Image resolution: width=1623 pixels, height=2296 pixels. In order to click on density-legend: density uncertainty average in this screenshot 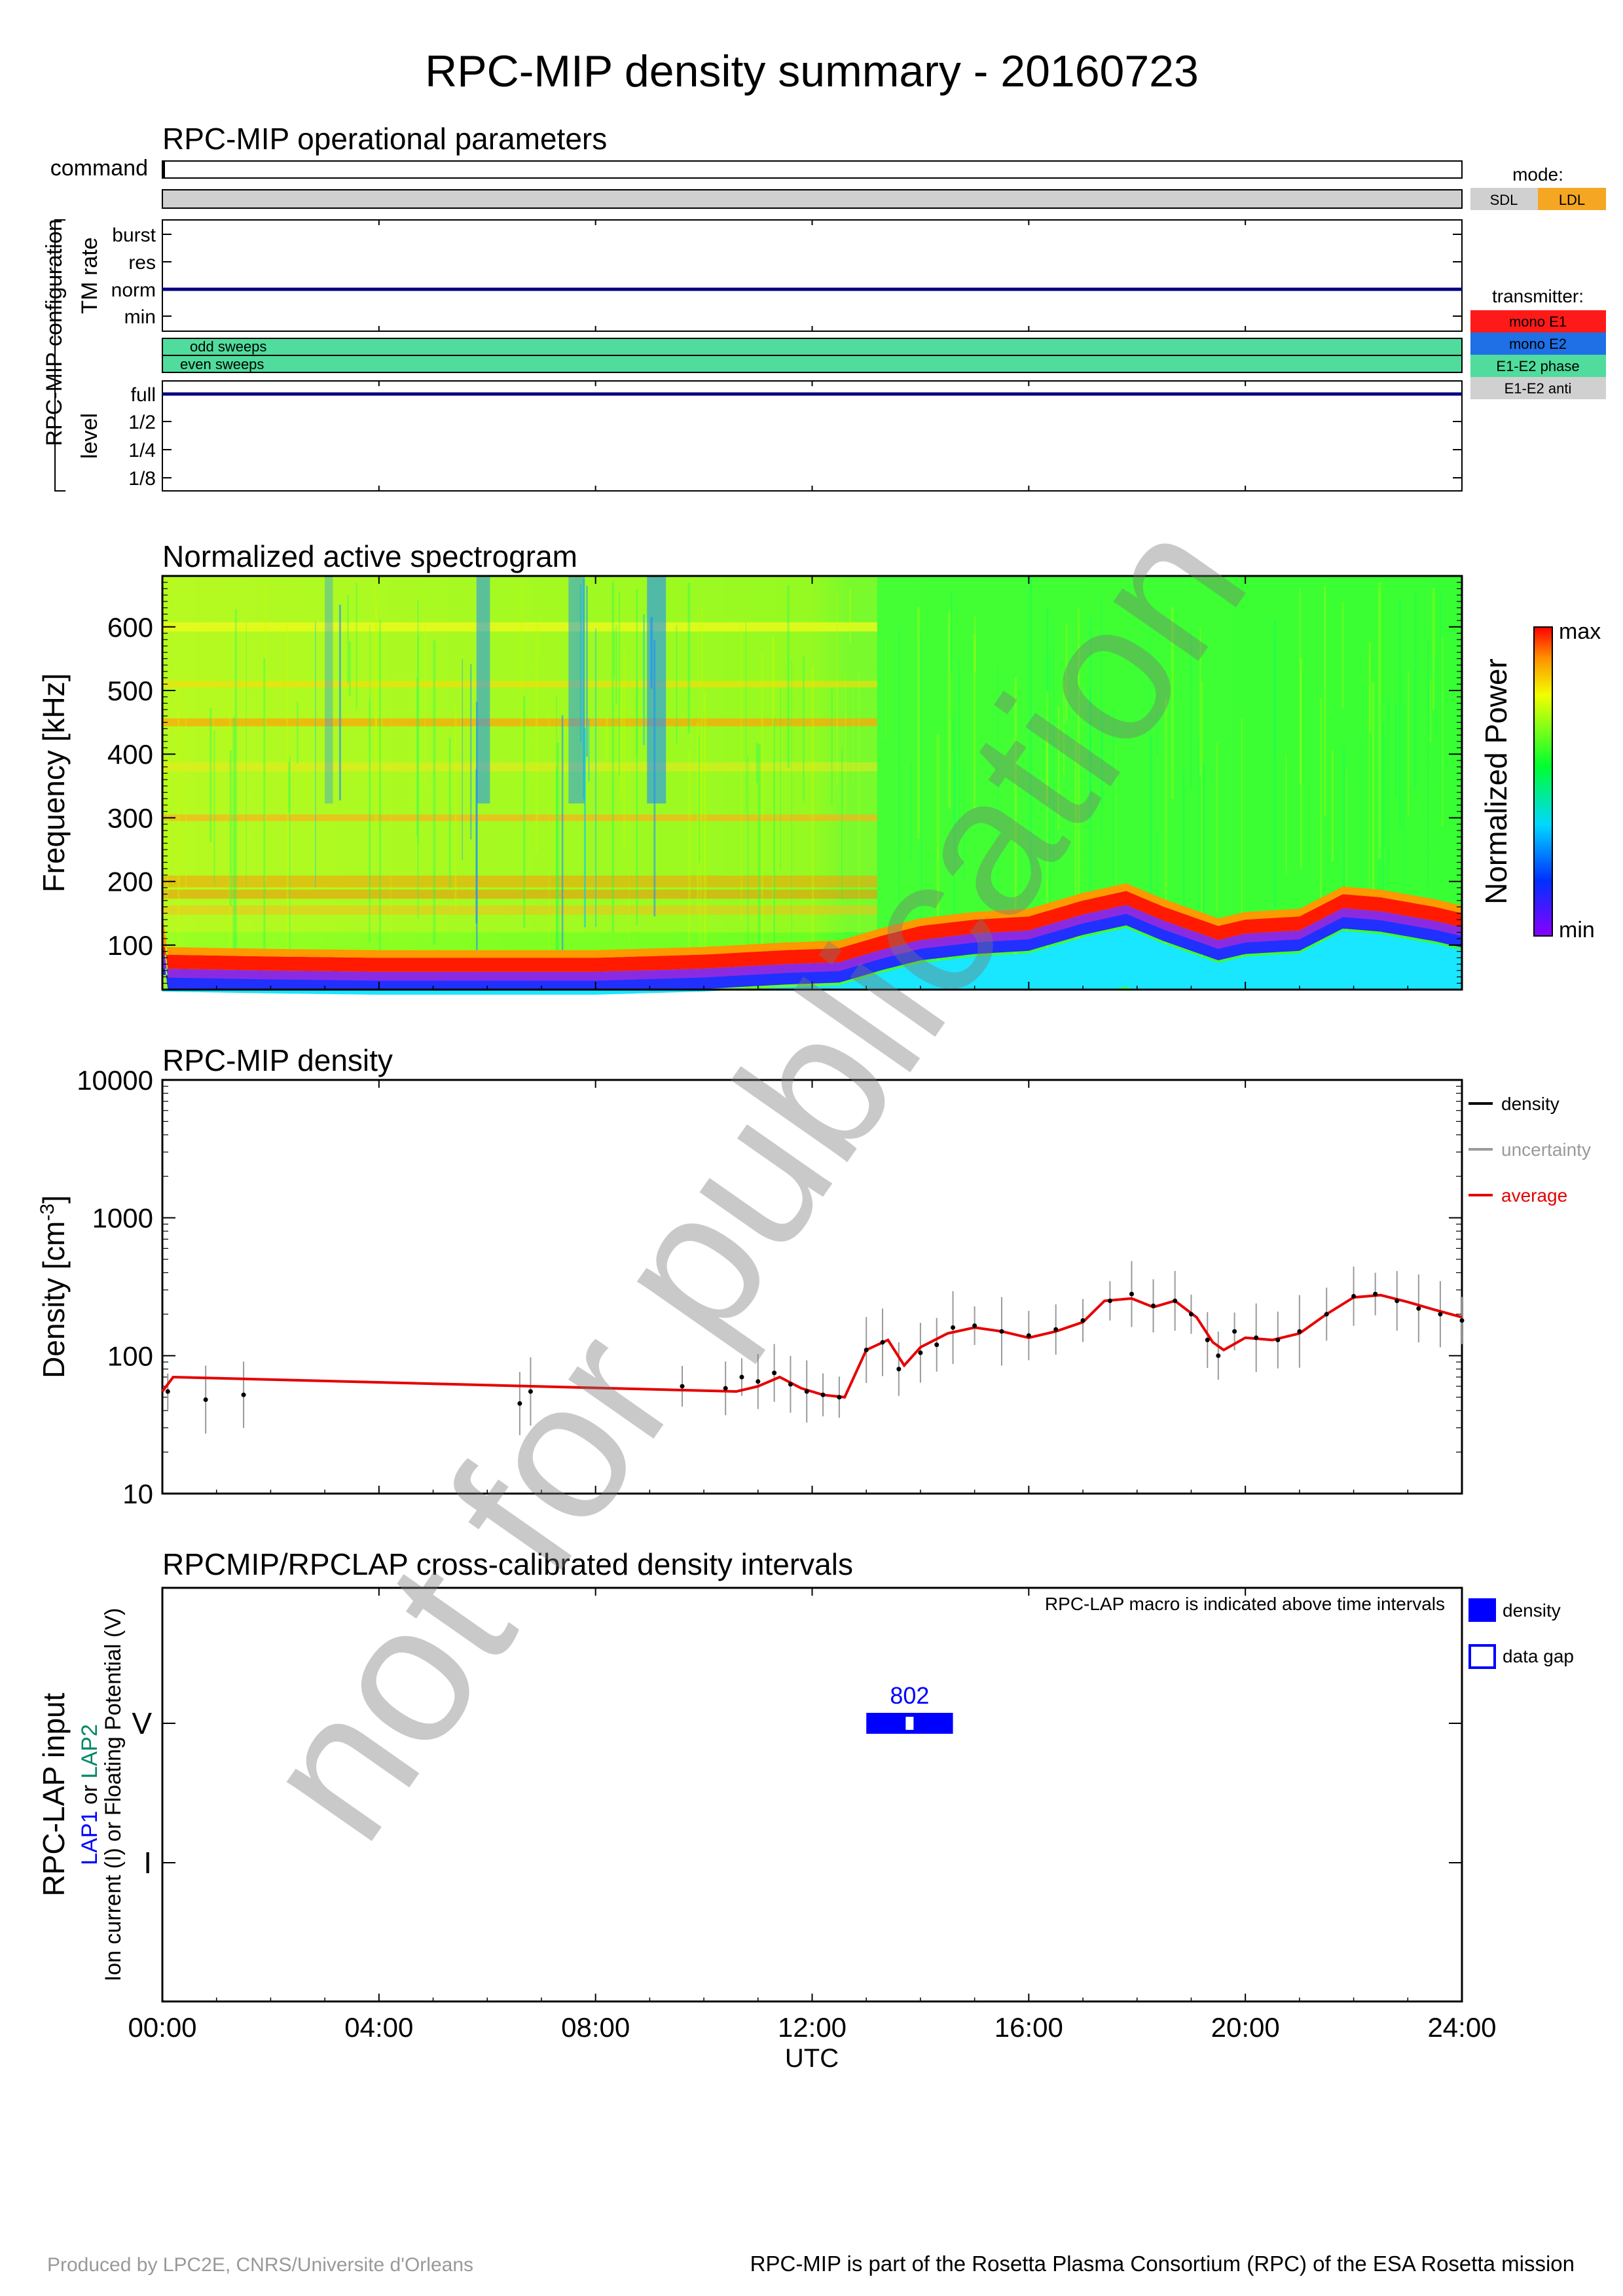, I will do `click(1529, 1150)`.